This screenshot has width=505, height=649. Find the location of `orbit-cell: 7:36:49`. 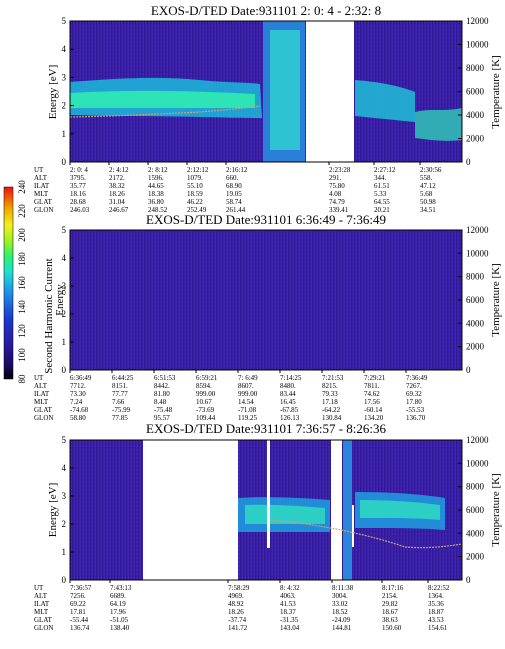

orbit-cell: 7:36:49 is located at coordinates (417, 378).